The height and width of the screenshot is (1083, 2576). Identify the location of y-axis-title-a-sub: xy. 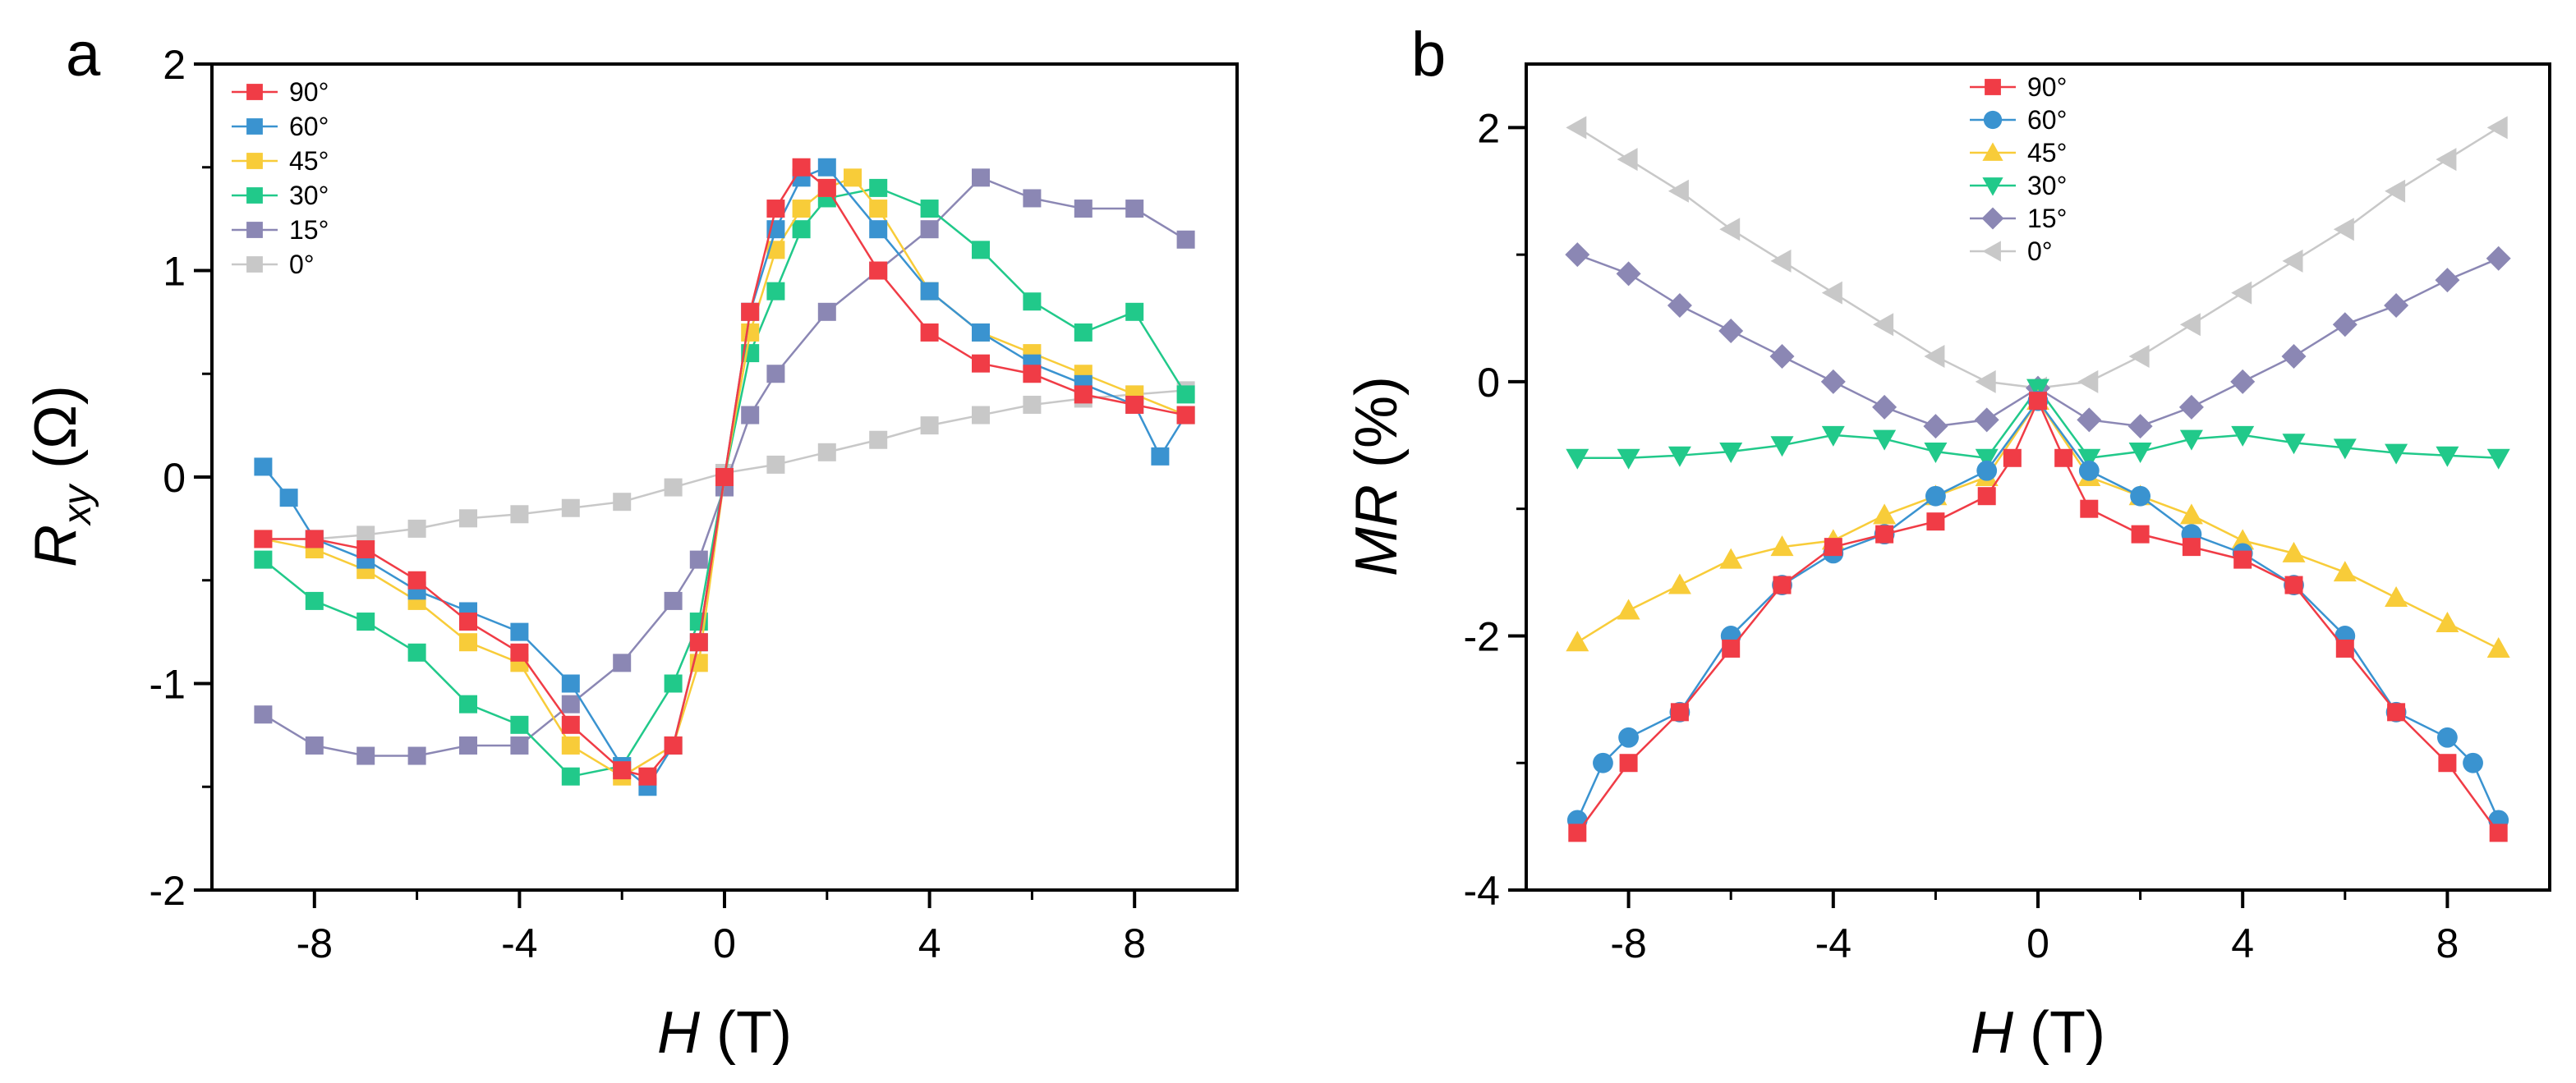
(77, 504).